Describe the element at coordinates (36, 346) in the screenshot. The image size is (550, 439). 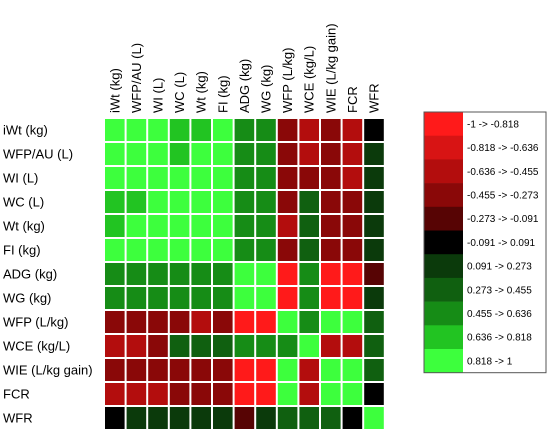
I see `row-label: WCE (kg/L)` at that location.